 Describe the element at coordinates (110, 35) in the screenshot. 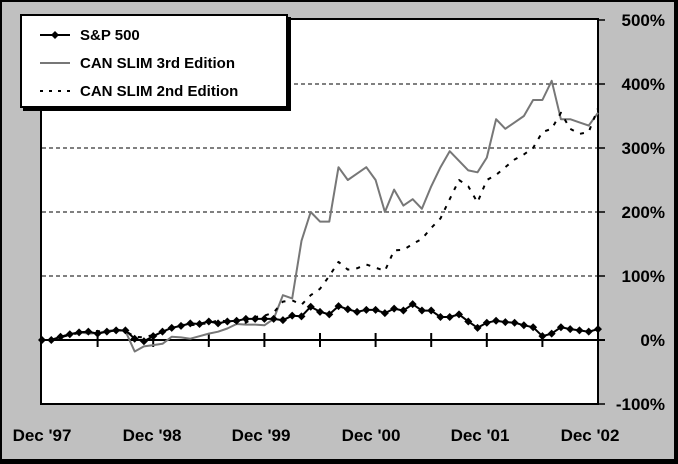

I see `legend-label: S&P 500` at that location.